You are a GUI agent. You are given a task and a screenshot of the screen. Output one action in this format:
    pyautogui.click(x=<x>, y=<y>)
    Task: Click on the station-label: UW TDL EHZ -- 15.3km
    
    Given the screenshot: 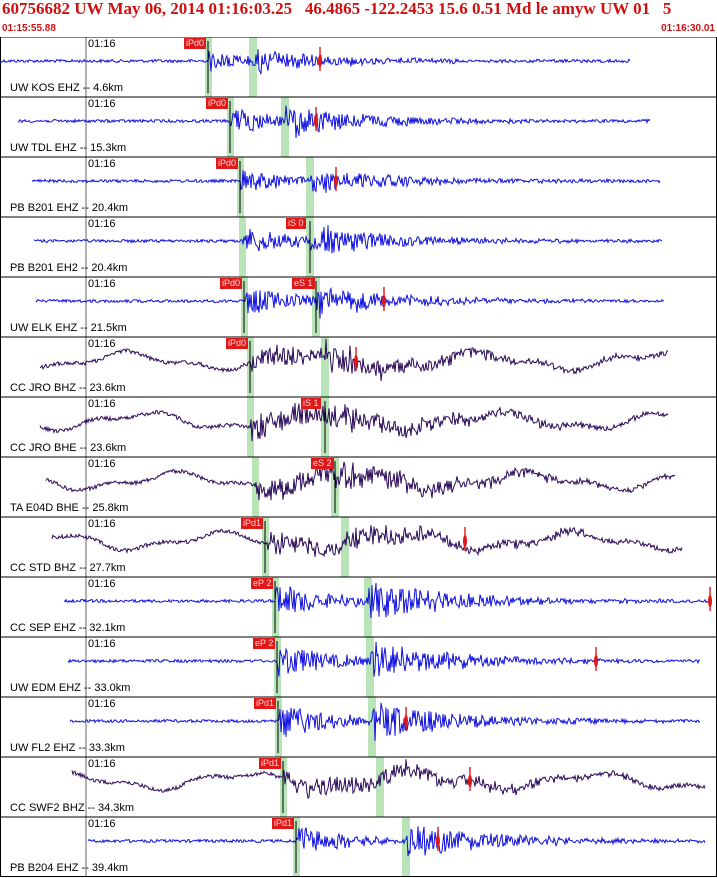 What is the action you would take?
    pyautogui.click(x=68, y=148)
    